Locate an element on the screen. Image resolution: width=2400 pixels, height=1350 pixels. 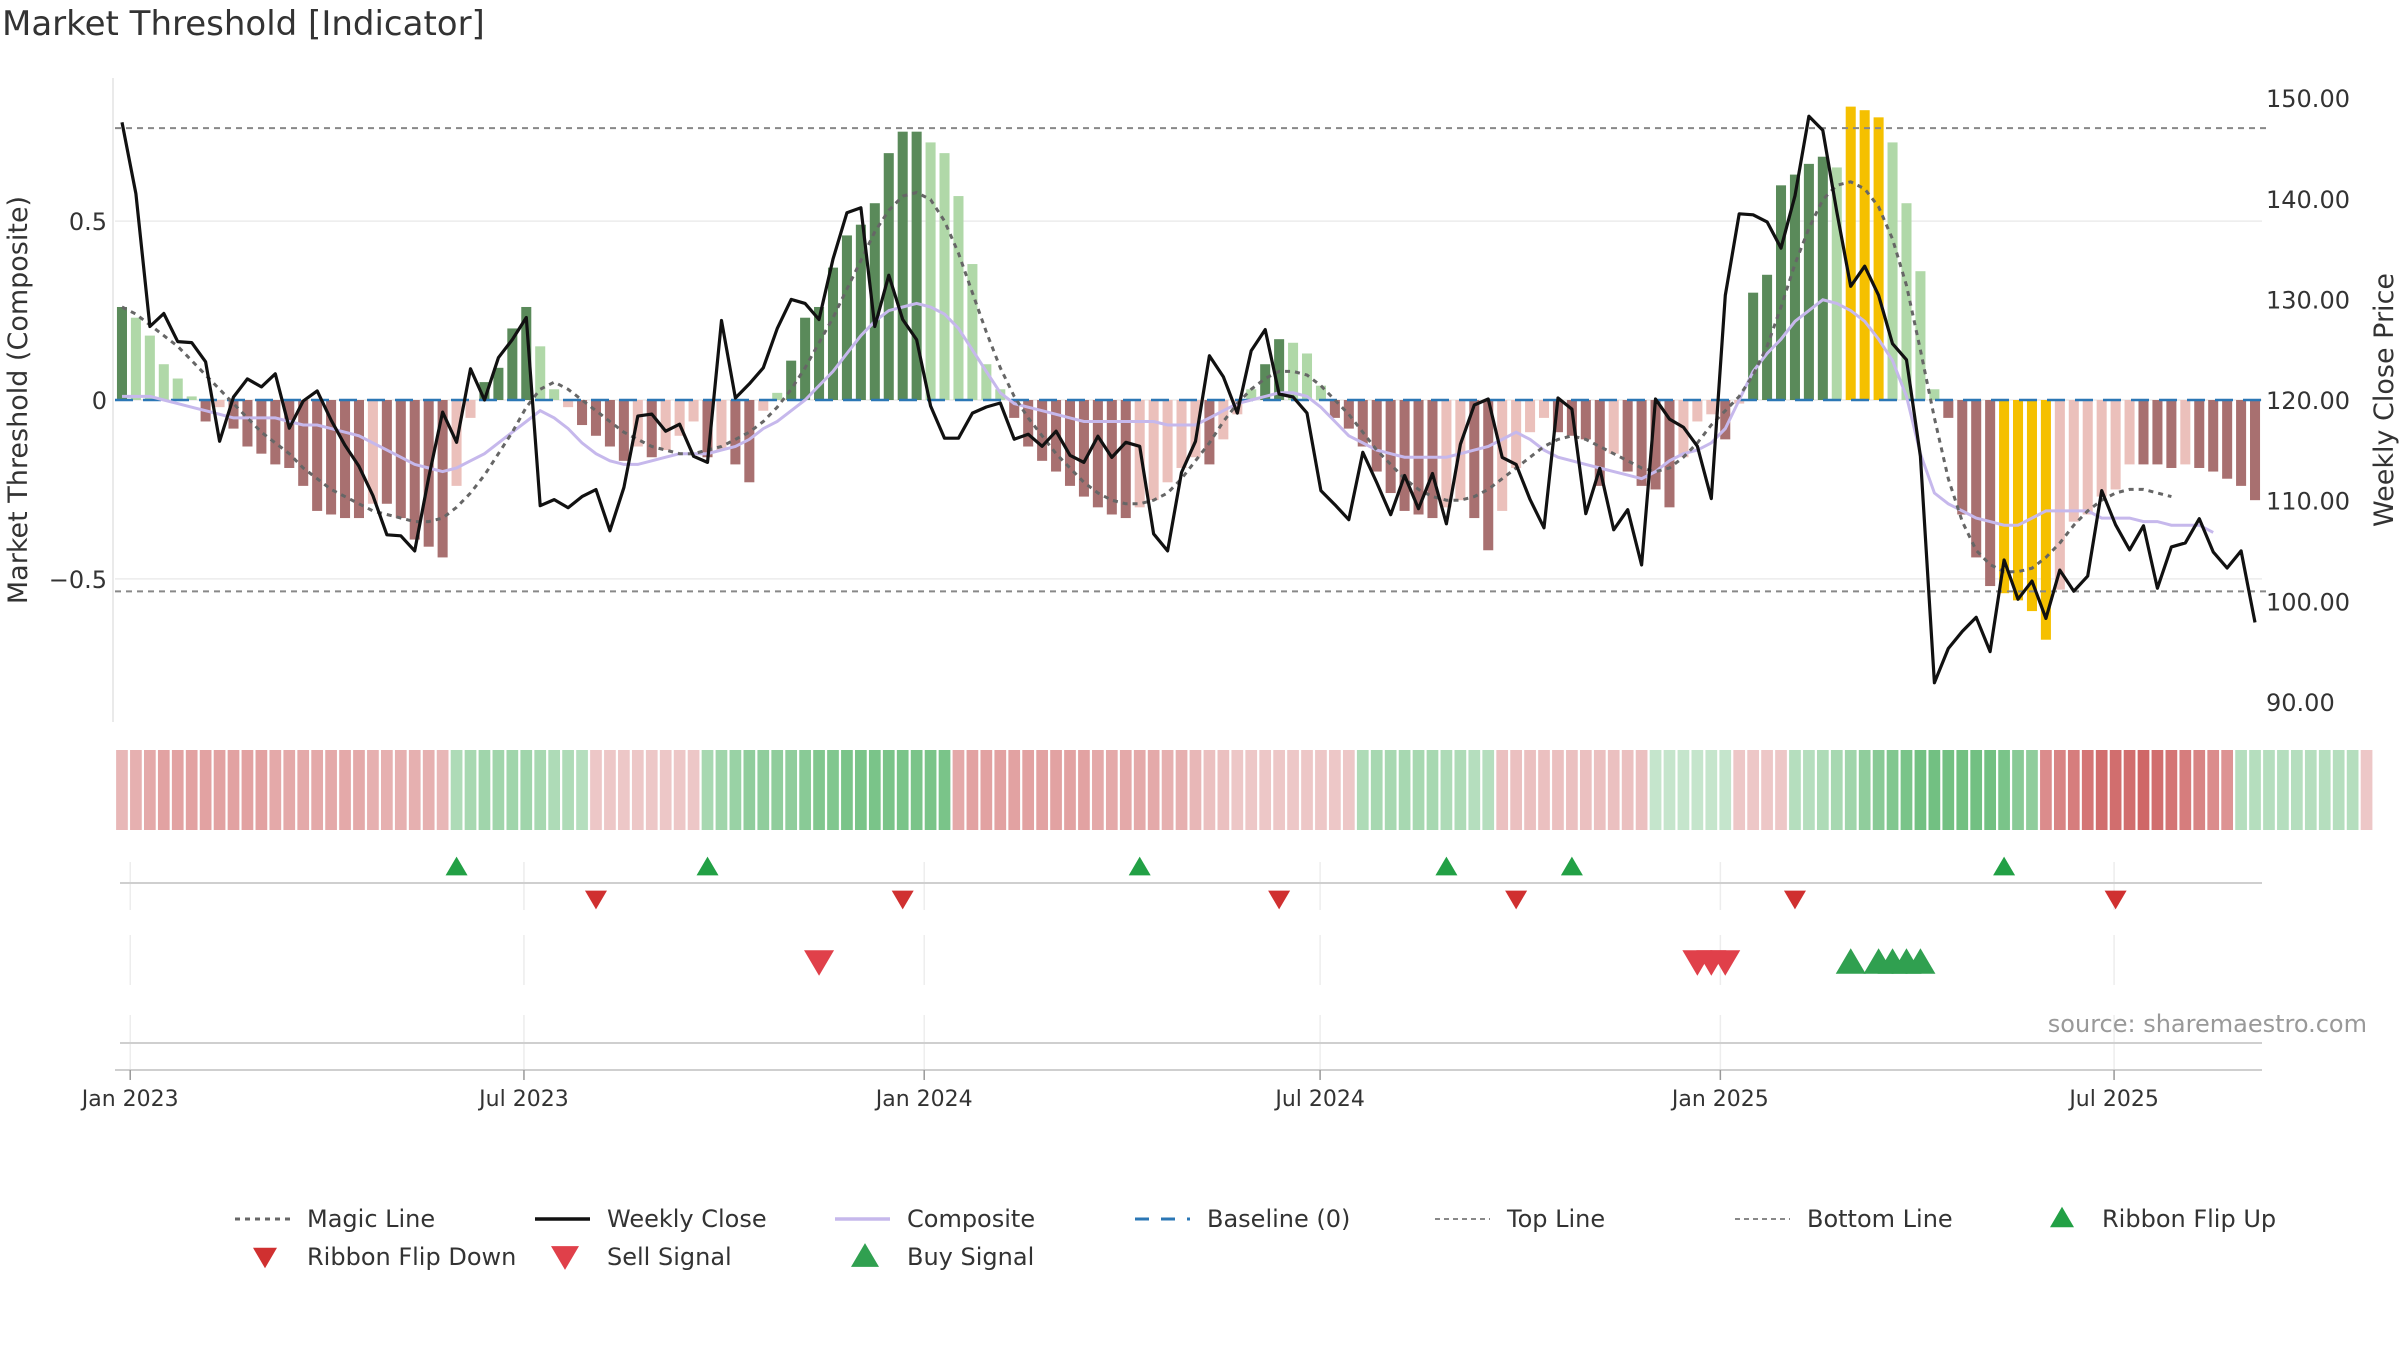
legend-label: Weekly Close is located at coordinates (687, 1219).